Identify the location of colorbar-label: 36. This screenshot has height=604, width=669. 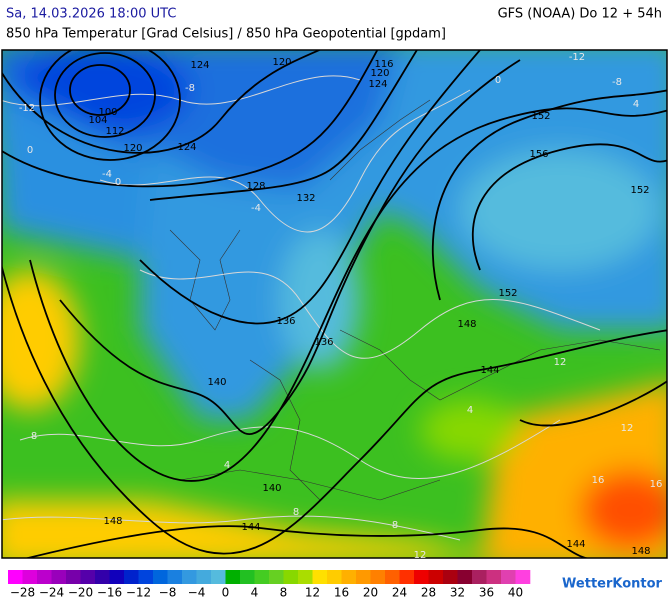
(486, 593).